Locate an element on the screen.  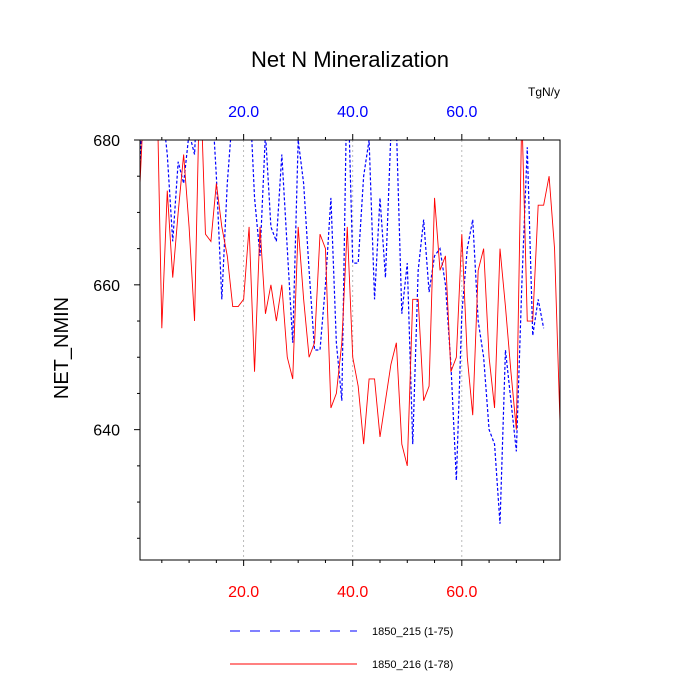
x-tick-label-bottom: 40.0 is located at coordinates (352, 592).